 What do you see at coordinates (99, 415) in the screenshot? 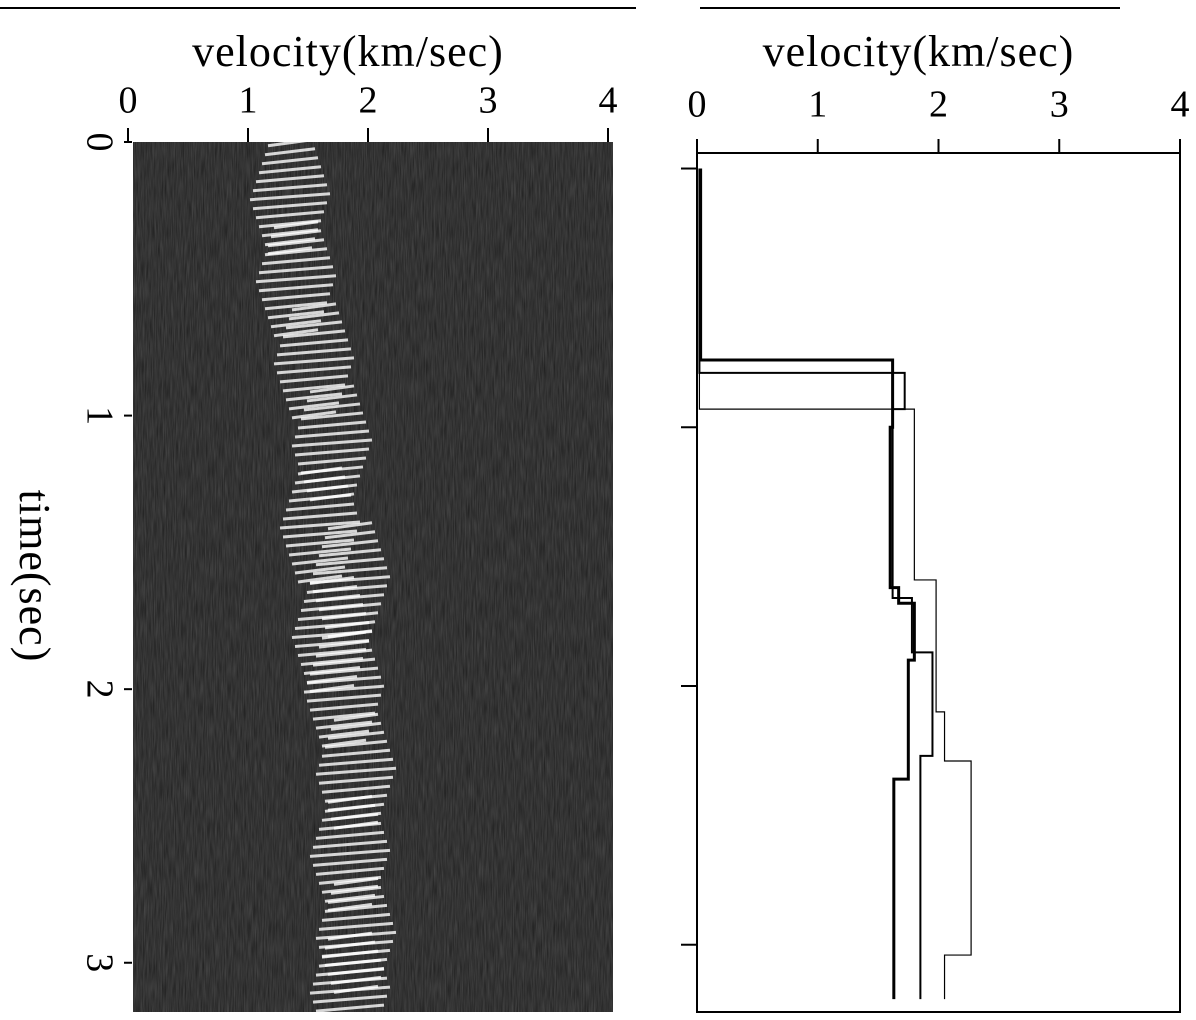
I see `y-tick-label: 1` at bounding box center [99, 415].